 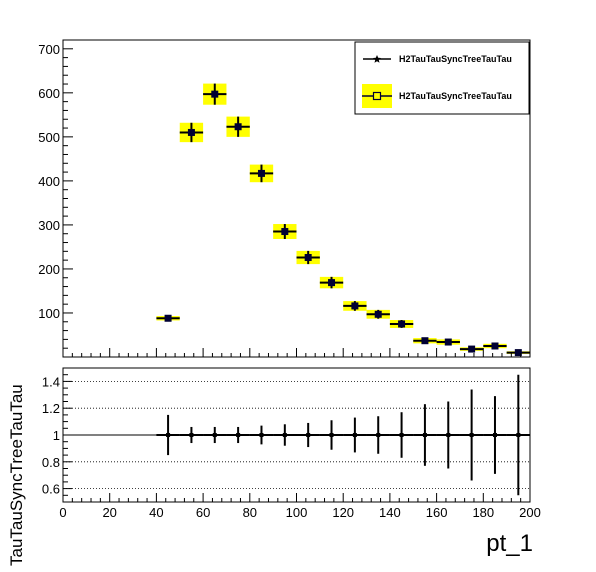 What do you see at coordinates (437, 512) in the screenshot?
I see `x-tick-label: 160` at bounding box center [437, 512].